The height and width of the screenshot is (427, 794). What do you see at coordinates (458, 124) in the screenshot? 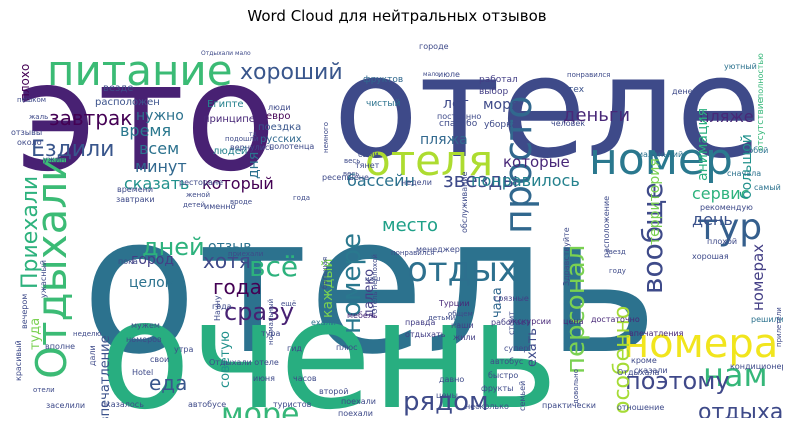
I see `word-77: спасибо` at bounding box center [458, 124].